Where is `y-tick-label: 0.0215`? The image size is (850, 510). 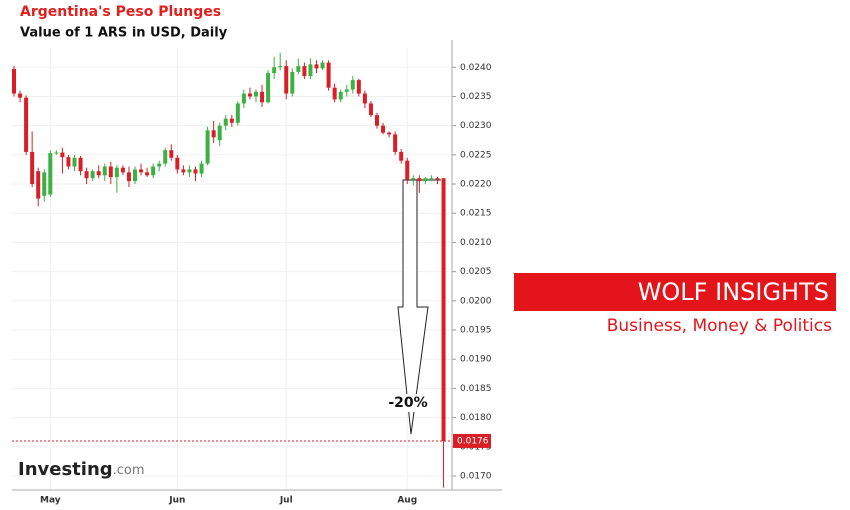 y-tick-label: 0.0215 is located at coordinates (476, 214).